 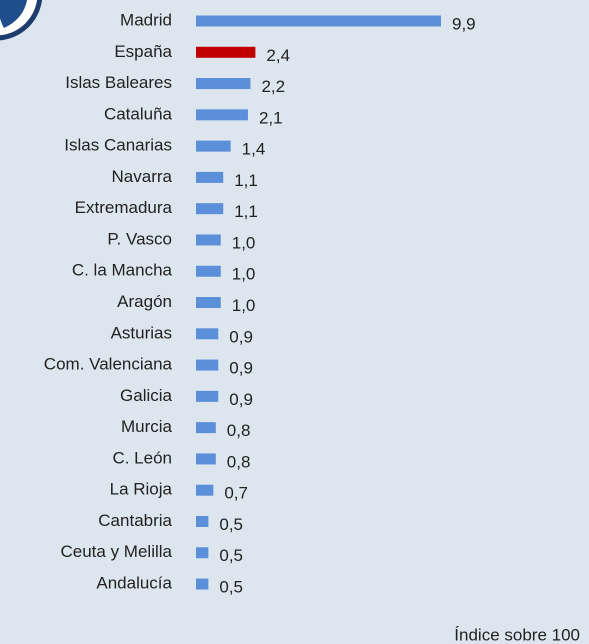 I want to click on category-label: España, so click(x=143, y=51).